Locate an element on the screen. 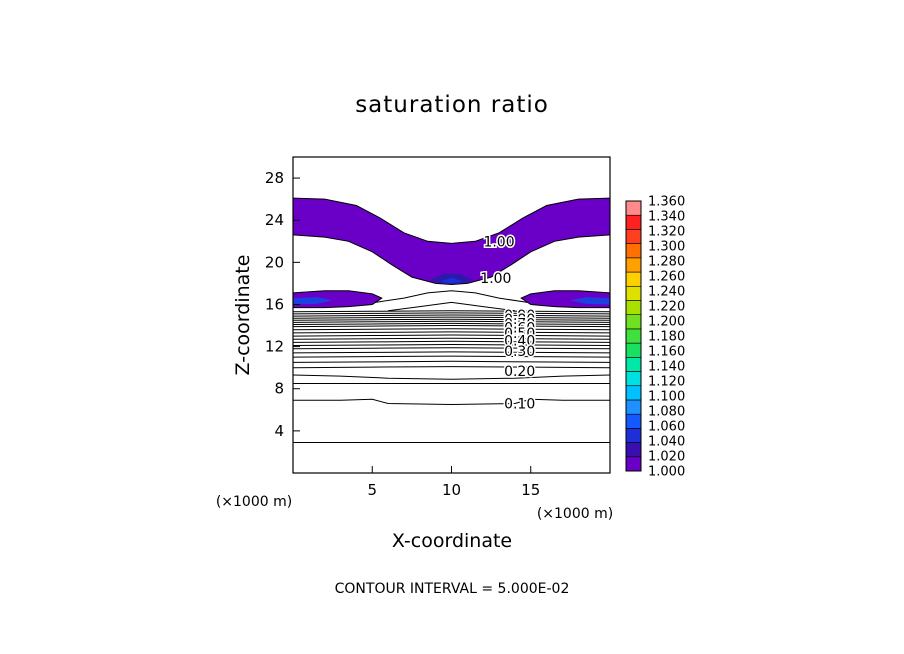 Image resolution: width=904 pixels, height=654 pixels. chart-title: saturation ratio is located at coordinates (452, 105).